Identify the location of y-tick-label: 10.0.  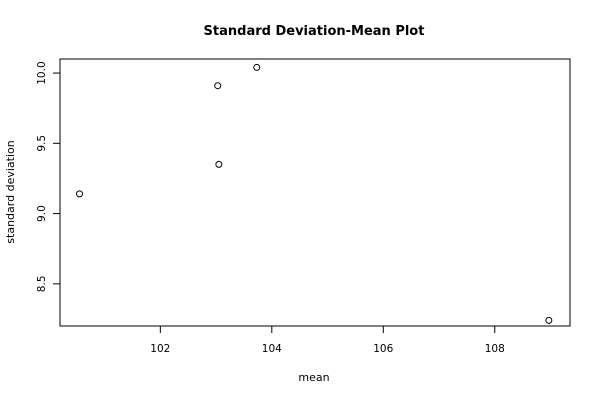
(42, 72).